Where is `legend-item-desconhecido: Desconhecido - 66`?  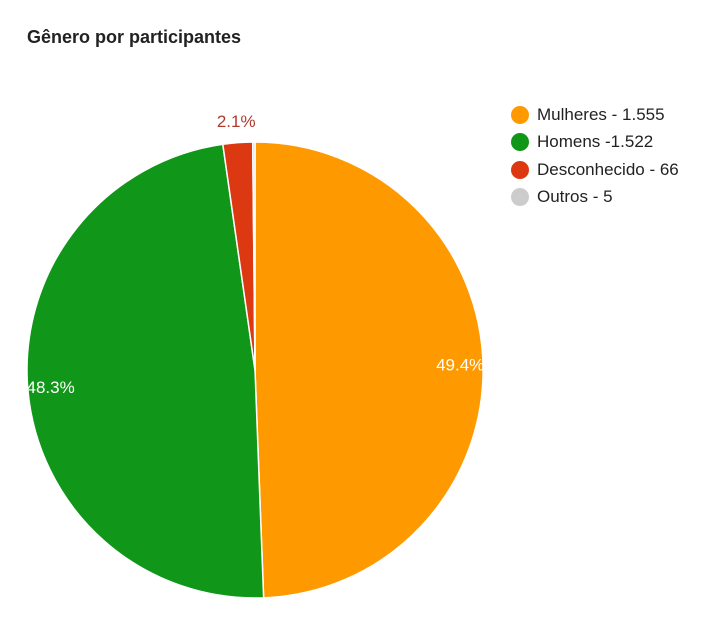 legend-item-desconhecido: Desconhecido - 66 is located at coordinates (595, 170).